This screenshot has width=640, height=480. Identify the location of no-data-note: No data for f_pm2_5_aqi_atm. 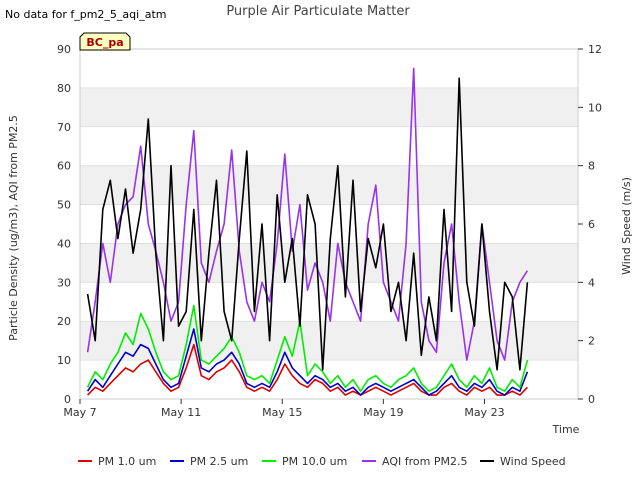
(85, 14).